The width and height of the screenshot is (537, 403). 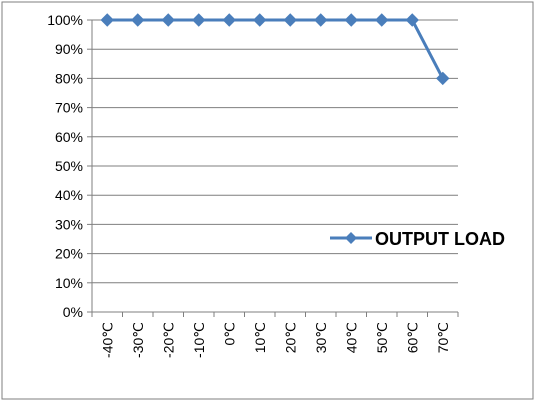 I want to click on y-tick-label: 40%, so click(x=69, y=195).